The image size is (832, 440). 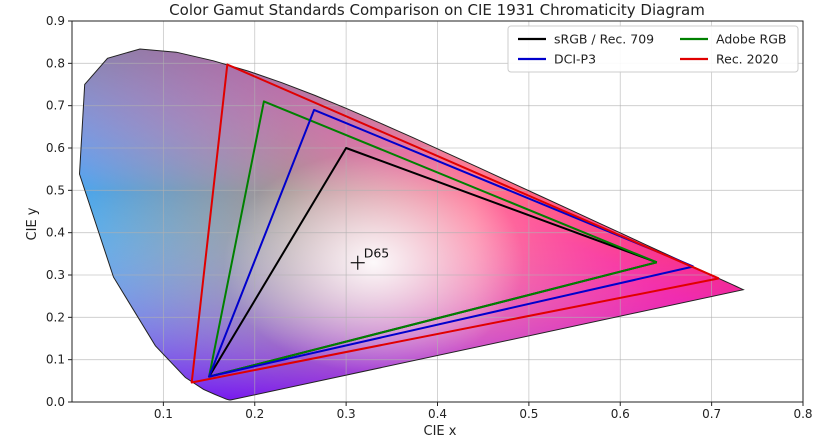 What do you see at coordinates (711, 414) in the screenshot?
I see `x-tick-label: 0.7` at bounding box center [711, 414].